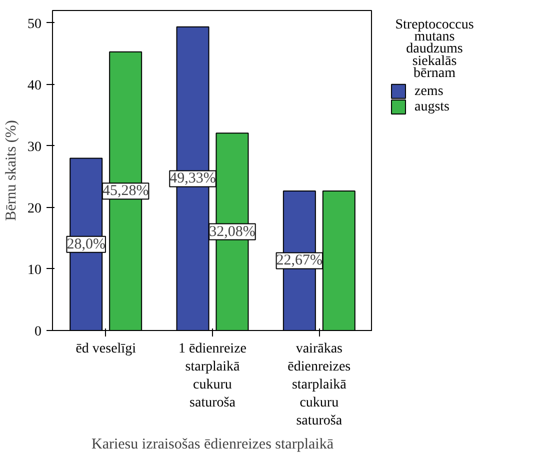 Image resolution: width=560 pixels, height=474 pixels. I want to click on y-axis-title: Bērnu skaits (%), so click(12, 170).